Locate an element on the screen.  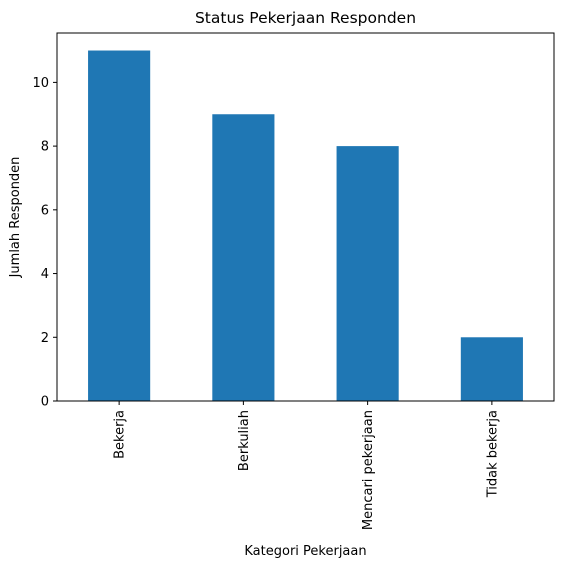
y-tick-label: 6 is located at coordinates (45, 210).